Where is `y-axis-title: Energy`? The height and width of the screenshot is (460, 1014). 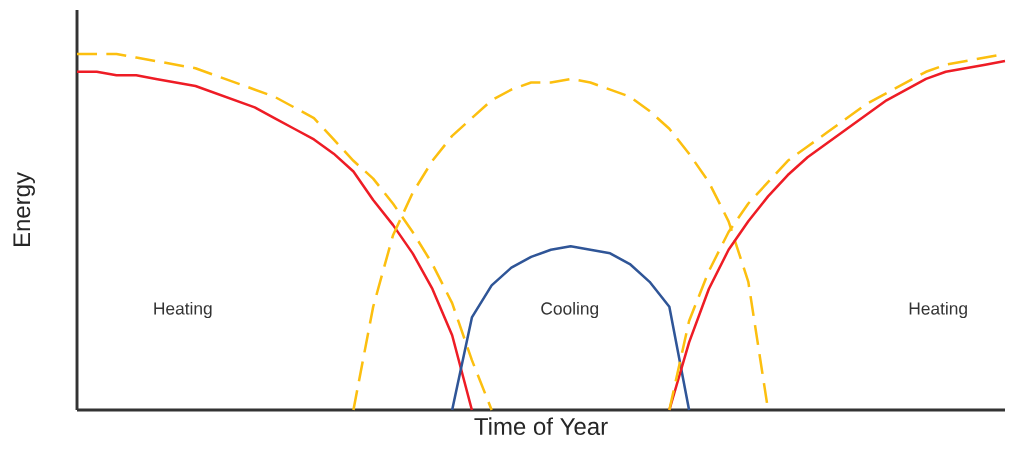
y-axis-title: Energy is located at coordinates (24, 209).